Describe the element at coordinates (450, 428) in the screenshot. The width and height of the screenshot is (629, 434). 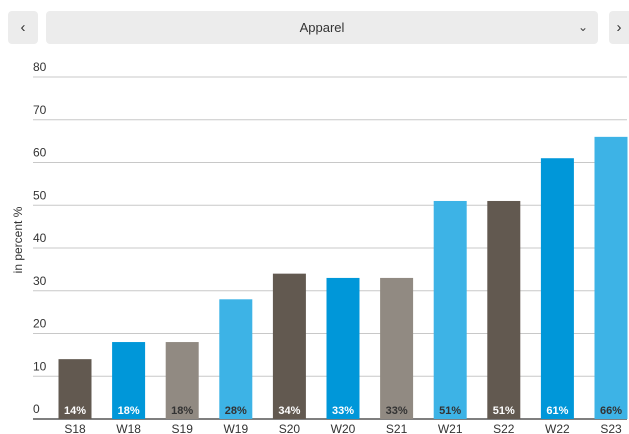
I see `x-tick-label-W21: W21` at that location.